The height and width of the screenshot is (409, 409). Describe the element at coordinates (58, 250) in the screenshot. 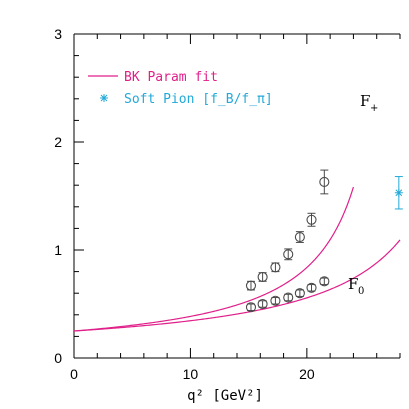

I see `y-tick-label: 1` at that location.